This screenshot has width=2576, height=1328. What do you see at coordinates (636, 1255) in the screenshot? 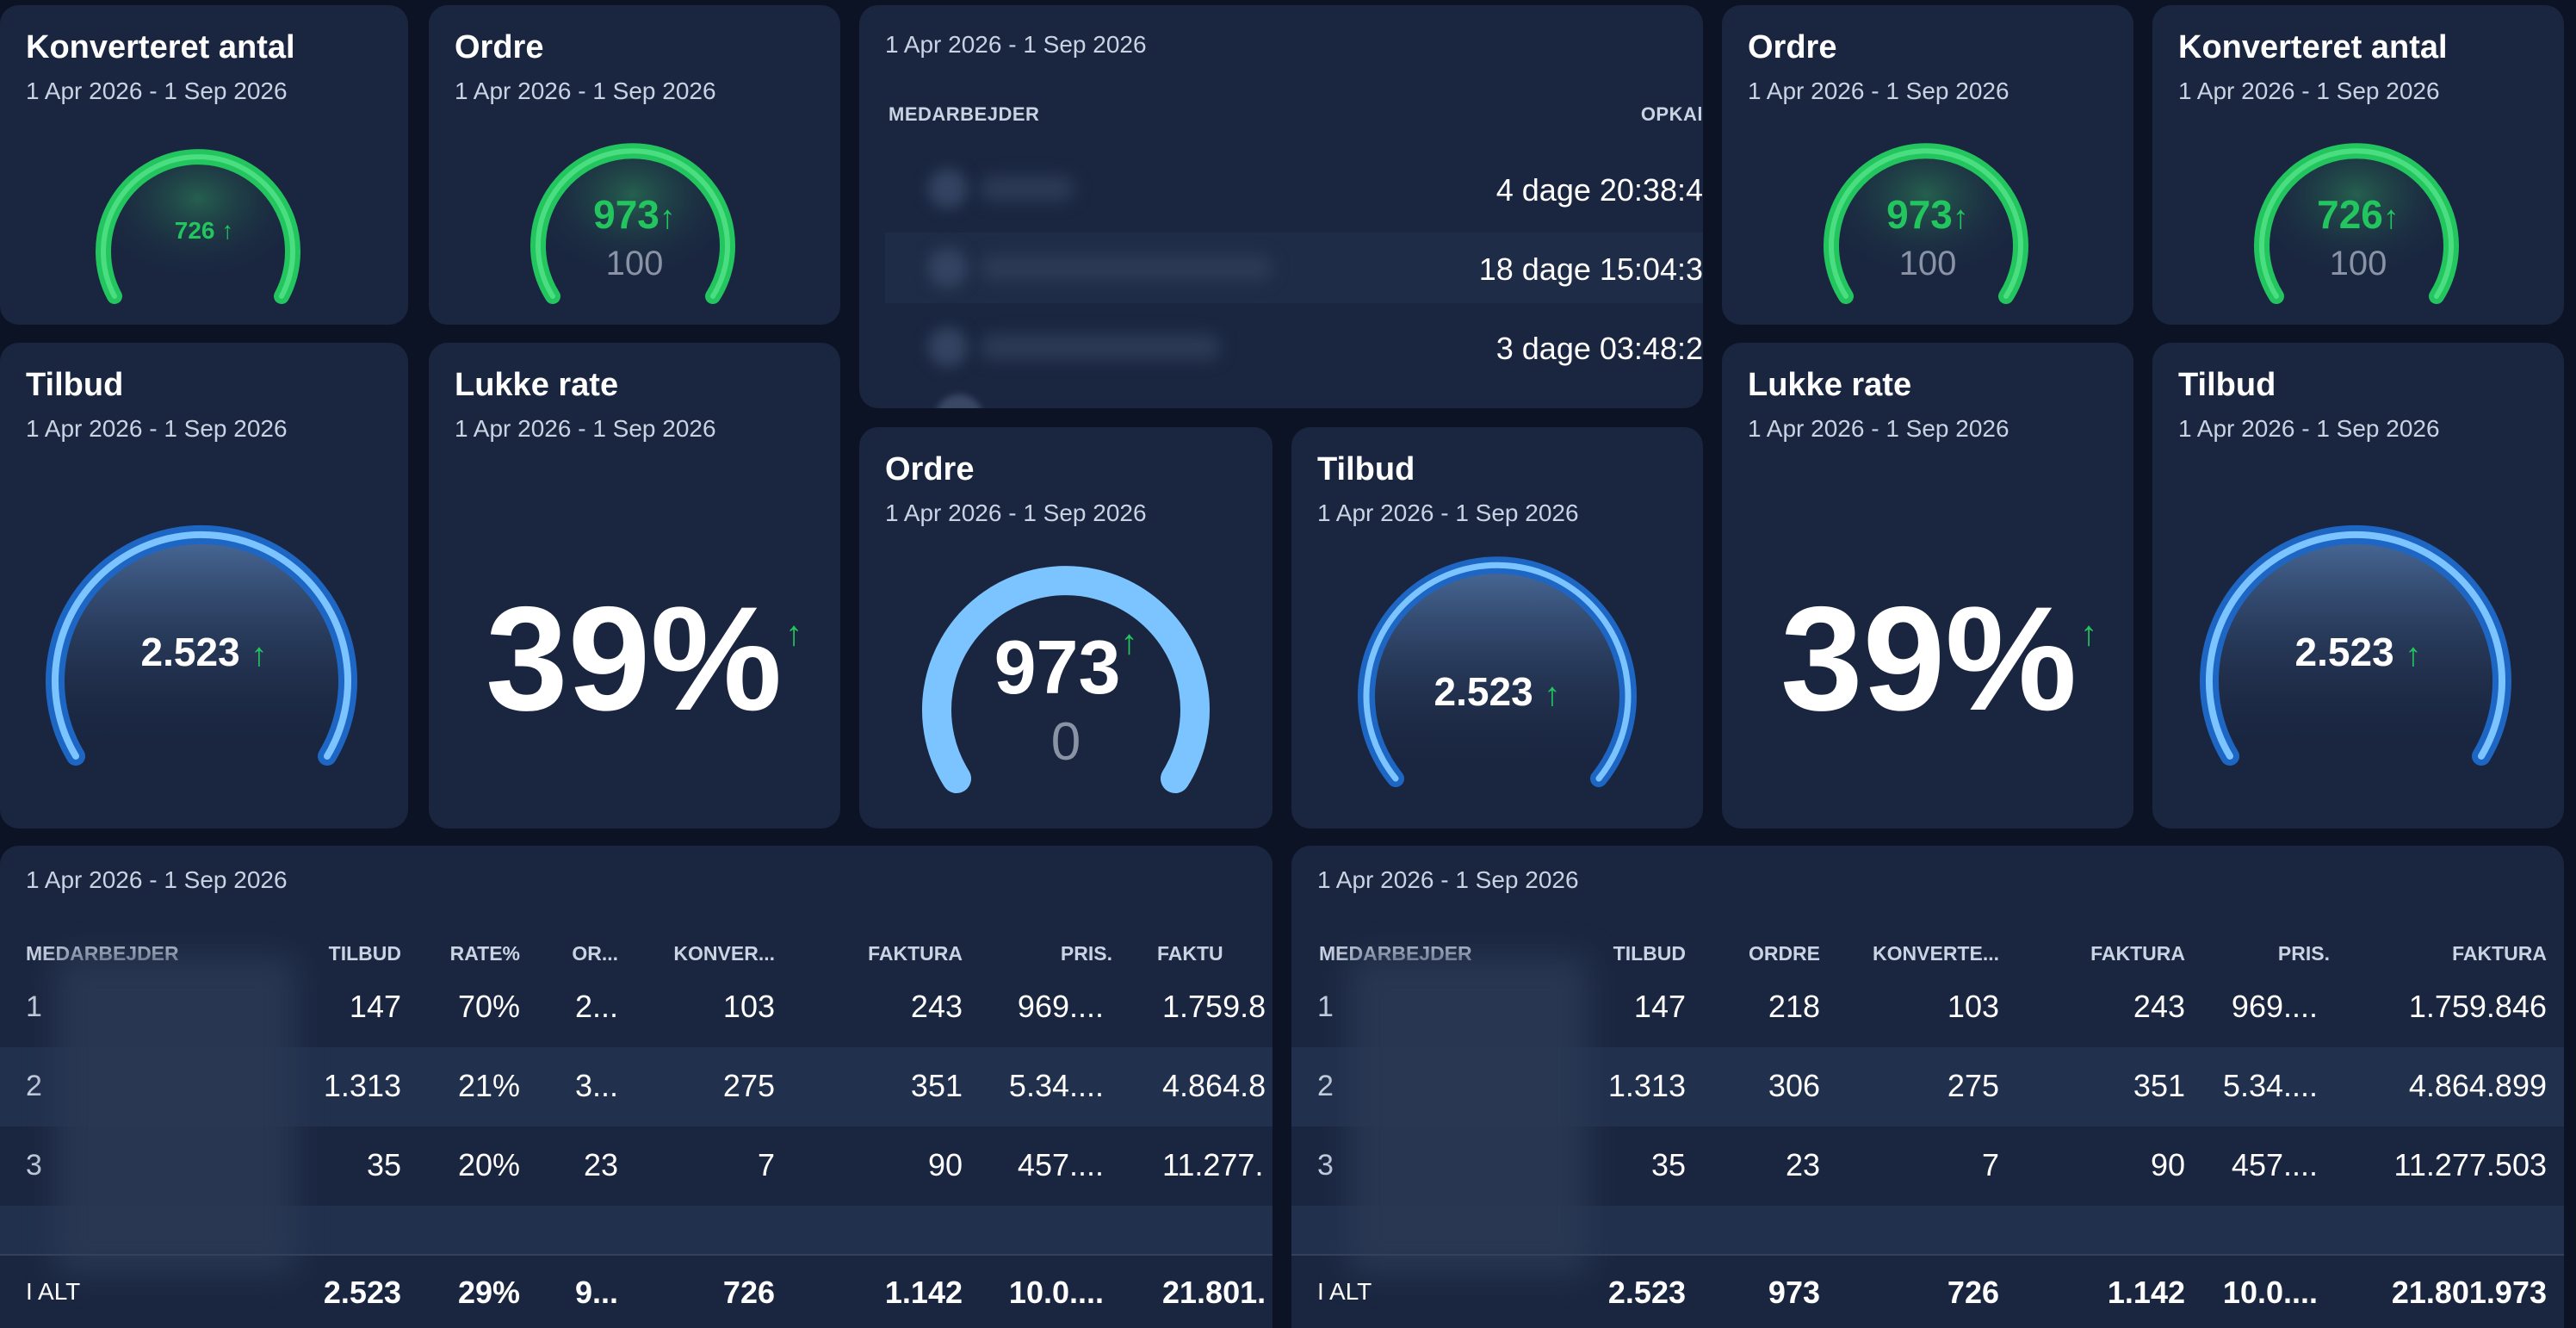
I see `total-divider` at bounding box center [636, 1255].